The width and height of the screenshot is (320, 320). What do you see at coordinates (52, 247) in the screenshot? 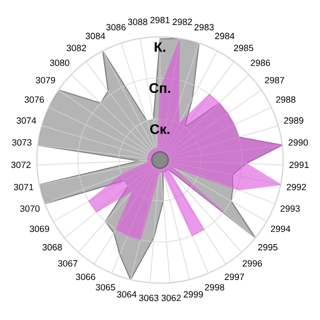
I see `spoke-label: 3068` at bounding box center [52, 247].